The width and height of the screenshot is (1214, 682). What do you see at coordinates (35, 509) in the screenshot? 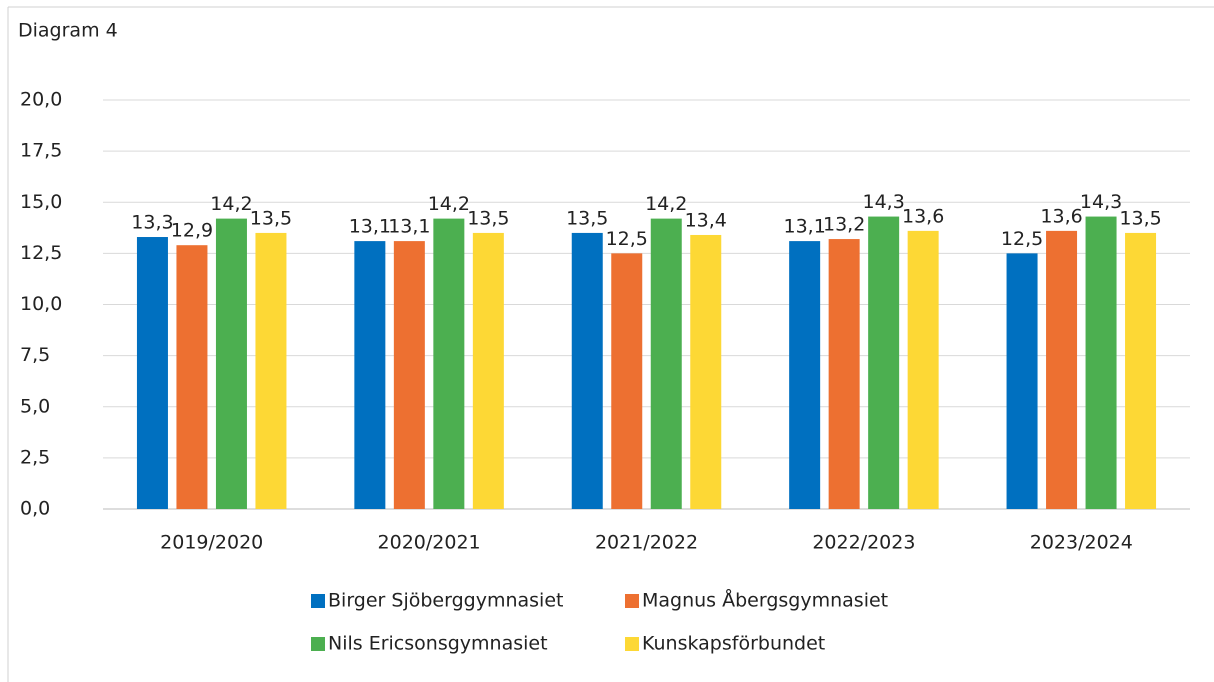
I see `y-tick-label: 0,0` at bounding box center [35, 509].